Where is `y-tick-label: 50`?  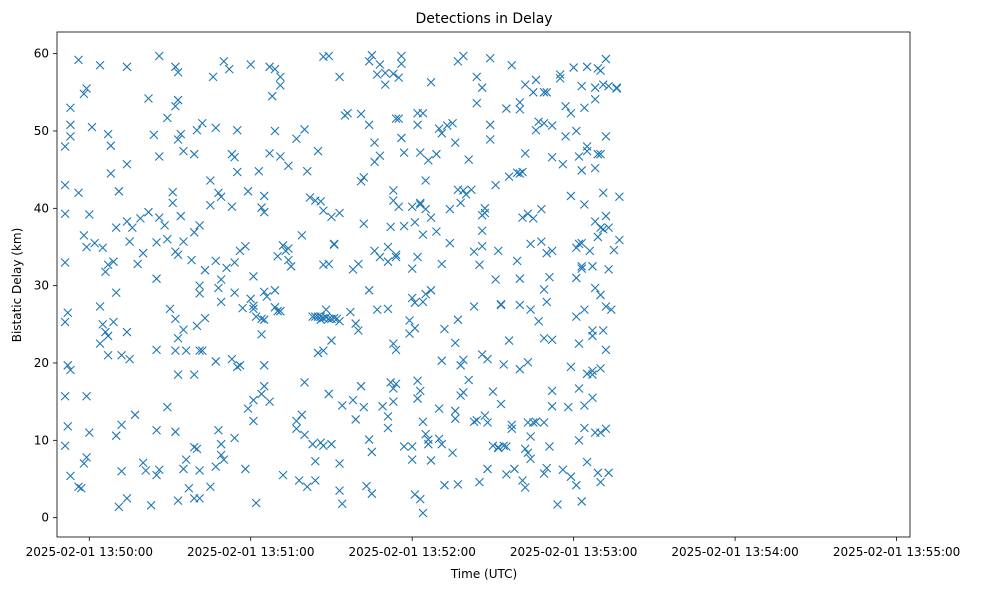
y-tick-label: 50 is located at coordinates (41, 131).